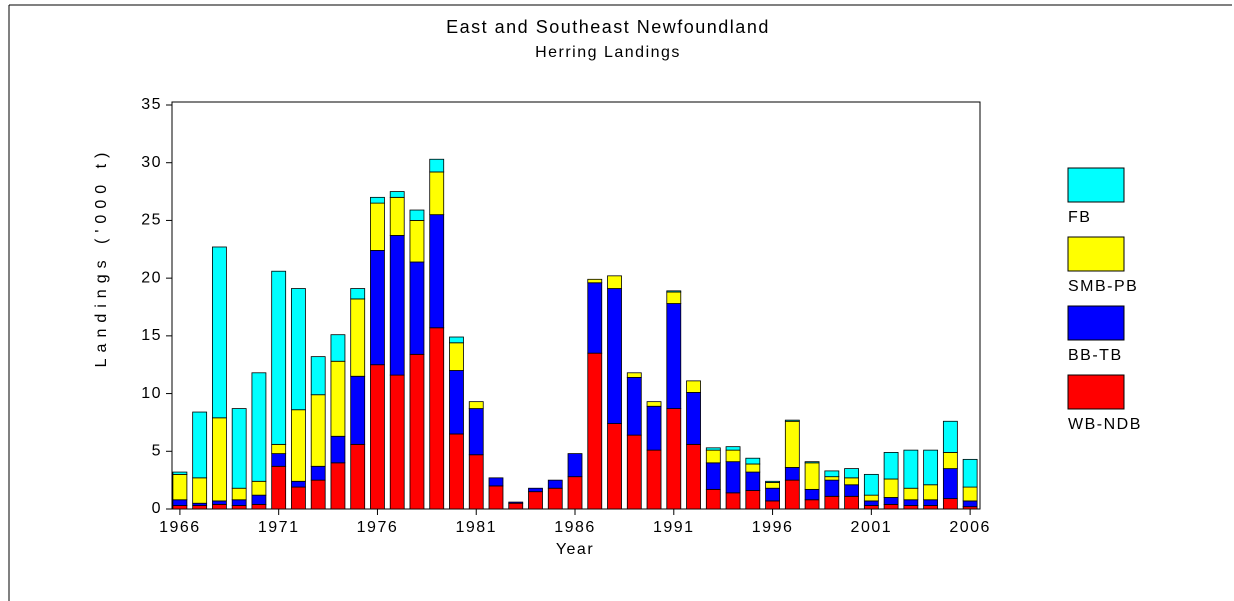 Image resolution: width=1234 pixels, height=601 pixels. What do you see at coordinates (151, 277) in the screenshot?
I see `y-tick-label: 20` at bounding box center [151, 277].